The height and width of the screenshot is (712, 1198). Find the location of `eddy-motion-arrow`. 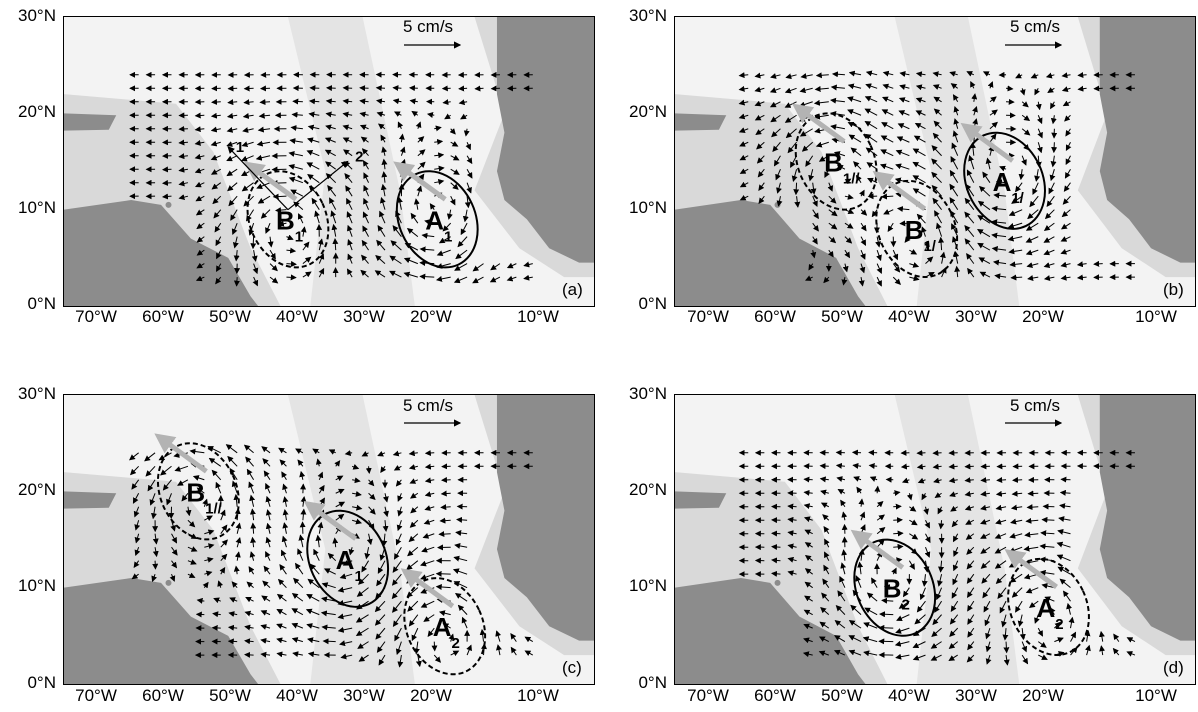

eddy-motion-arrow is located at coordinates (899, 190).